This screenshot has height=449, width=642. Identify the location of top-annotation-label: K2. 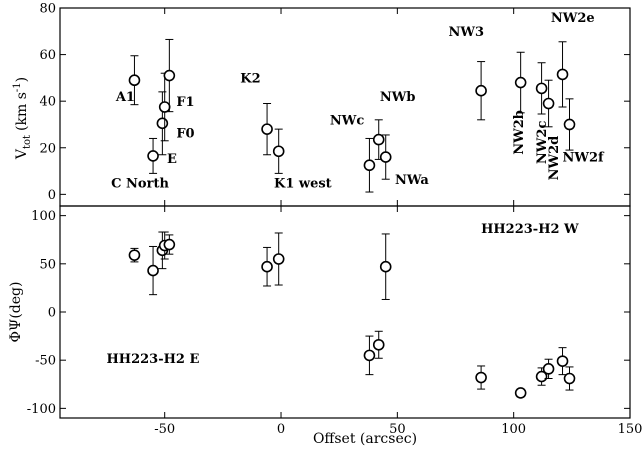
(250, 79).